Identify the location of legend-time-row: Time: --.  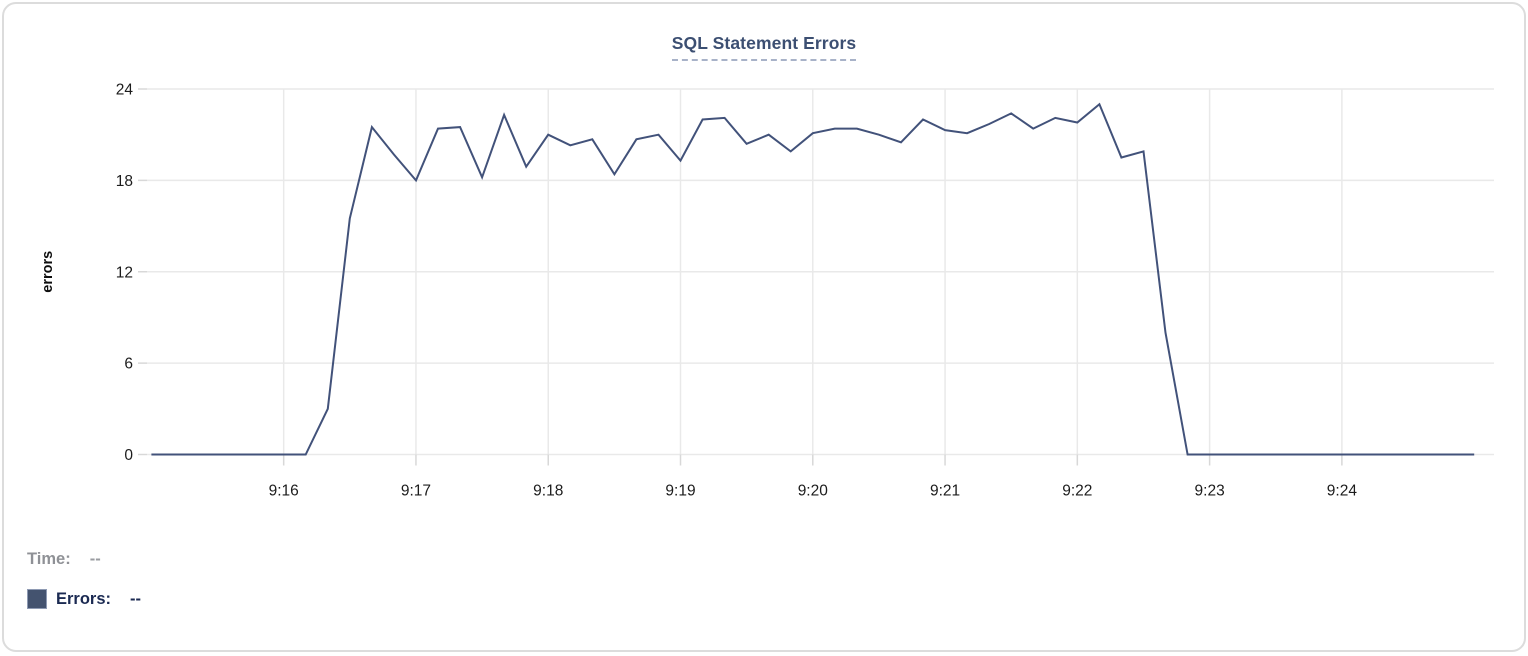
(84, 559).